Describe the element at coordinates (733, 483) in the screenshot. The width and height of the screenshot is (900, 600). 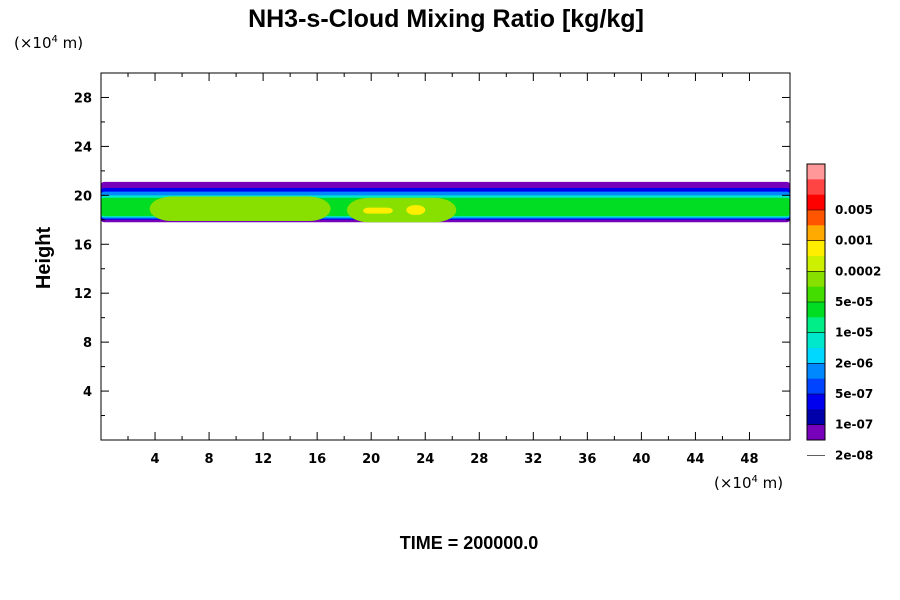
I see `x-unit-prefix: (×10` at that location.